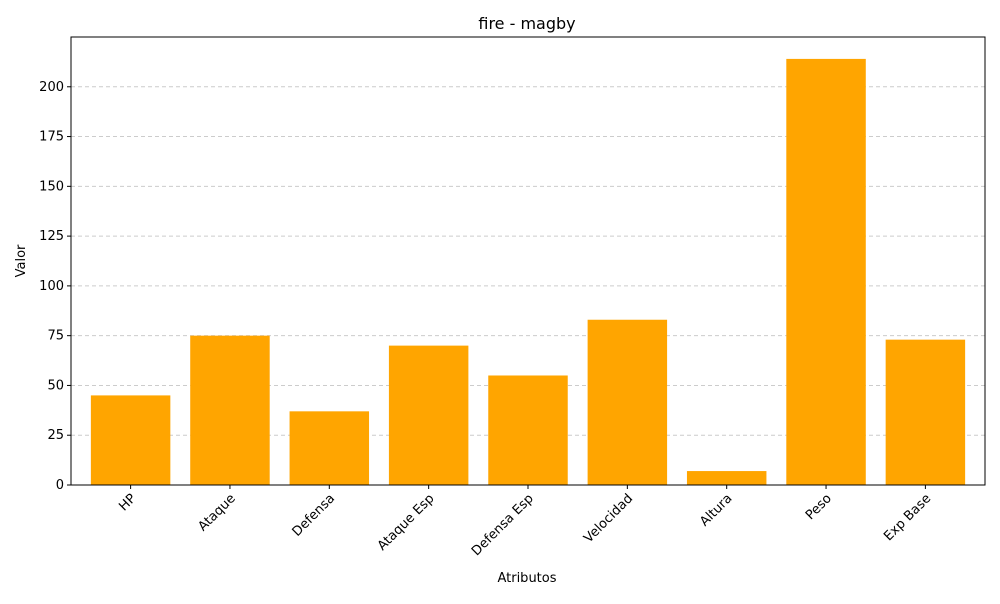  I want to click on chart-title: fire - magby, so click(526, 23).